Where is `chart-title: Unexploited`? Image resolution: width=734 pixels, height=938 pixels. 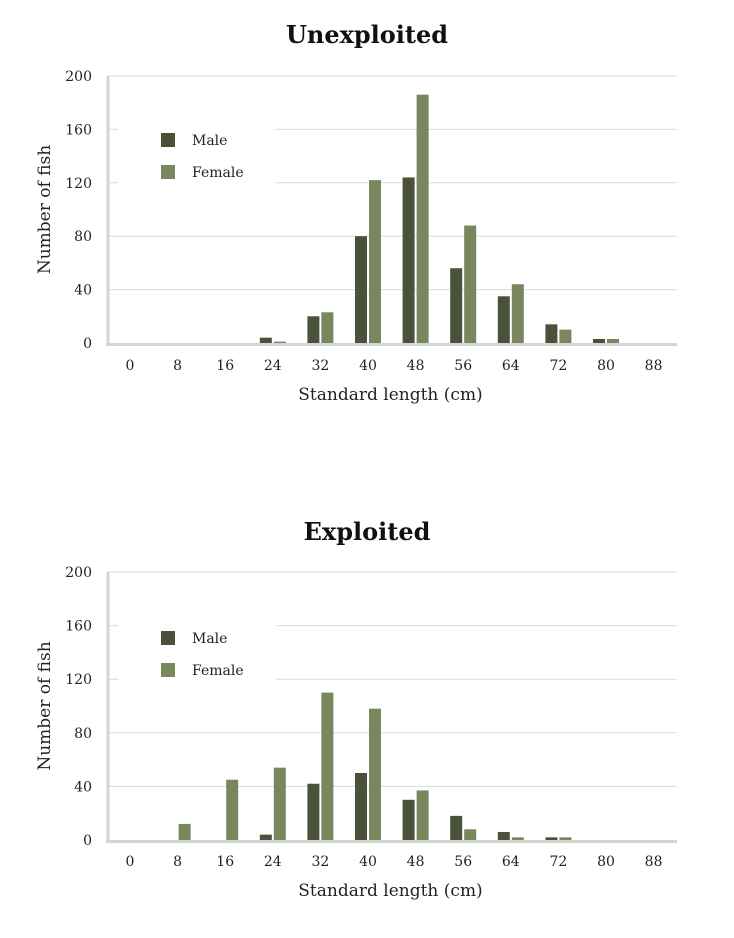
chart-title: Unexploited is located at coordinates (367, 34).